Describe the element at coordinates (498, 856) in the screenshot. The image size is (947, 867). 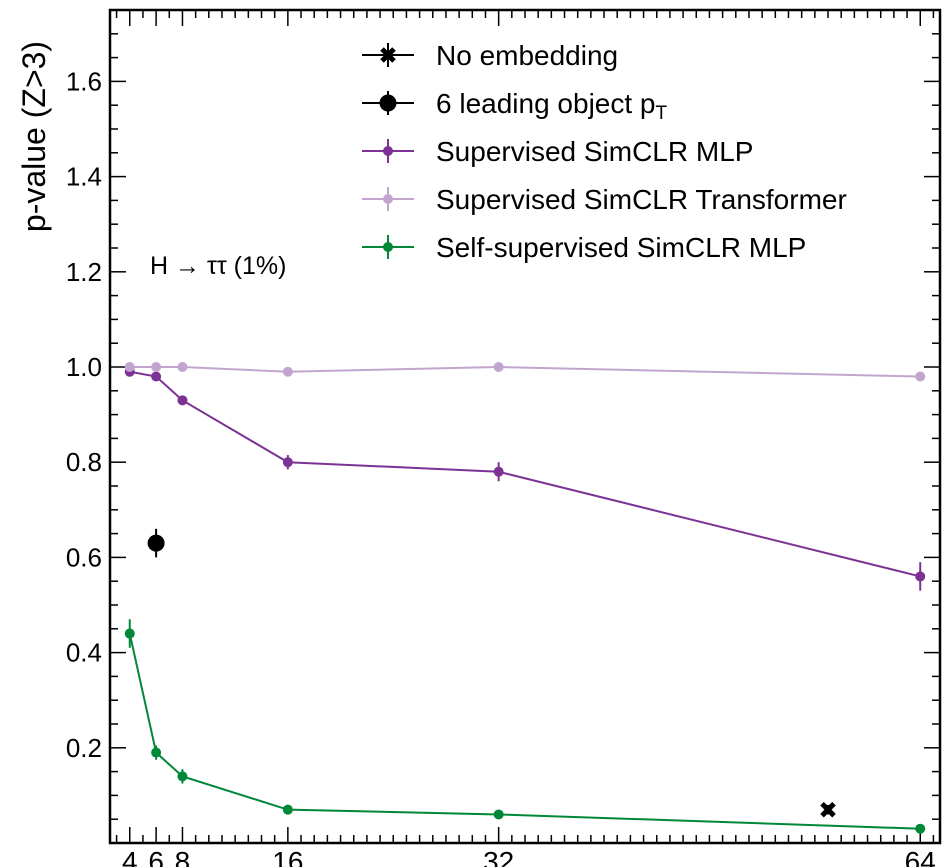
I see `x-tick-label: 32` at that location.